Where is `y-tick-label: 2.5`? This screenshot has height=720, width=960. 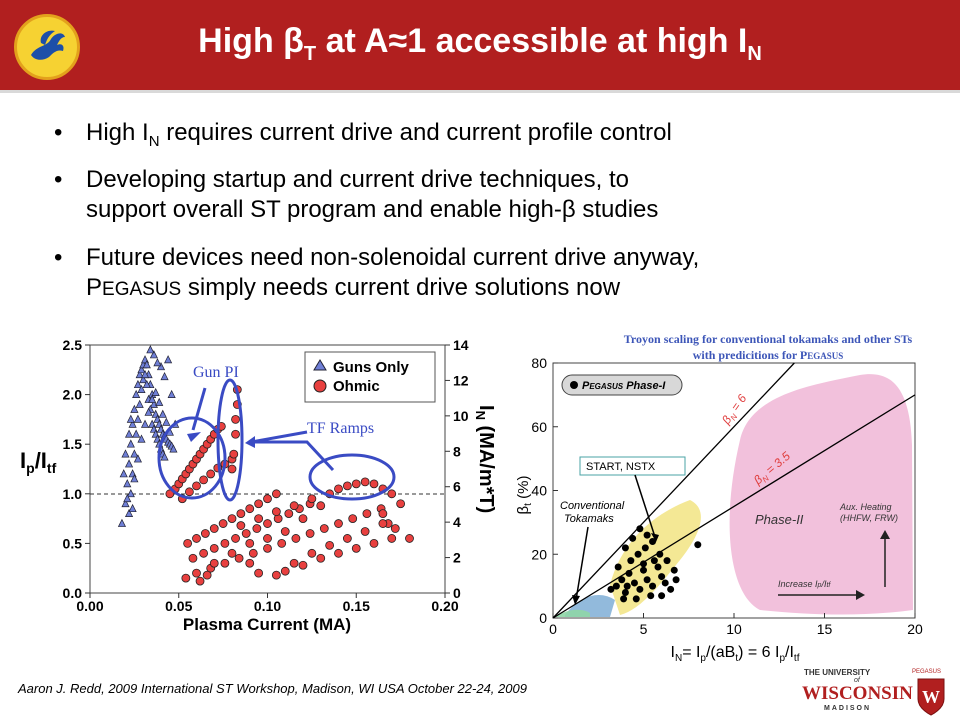
y-tick-label: 2.5 is located at coordinates (73, 345).